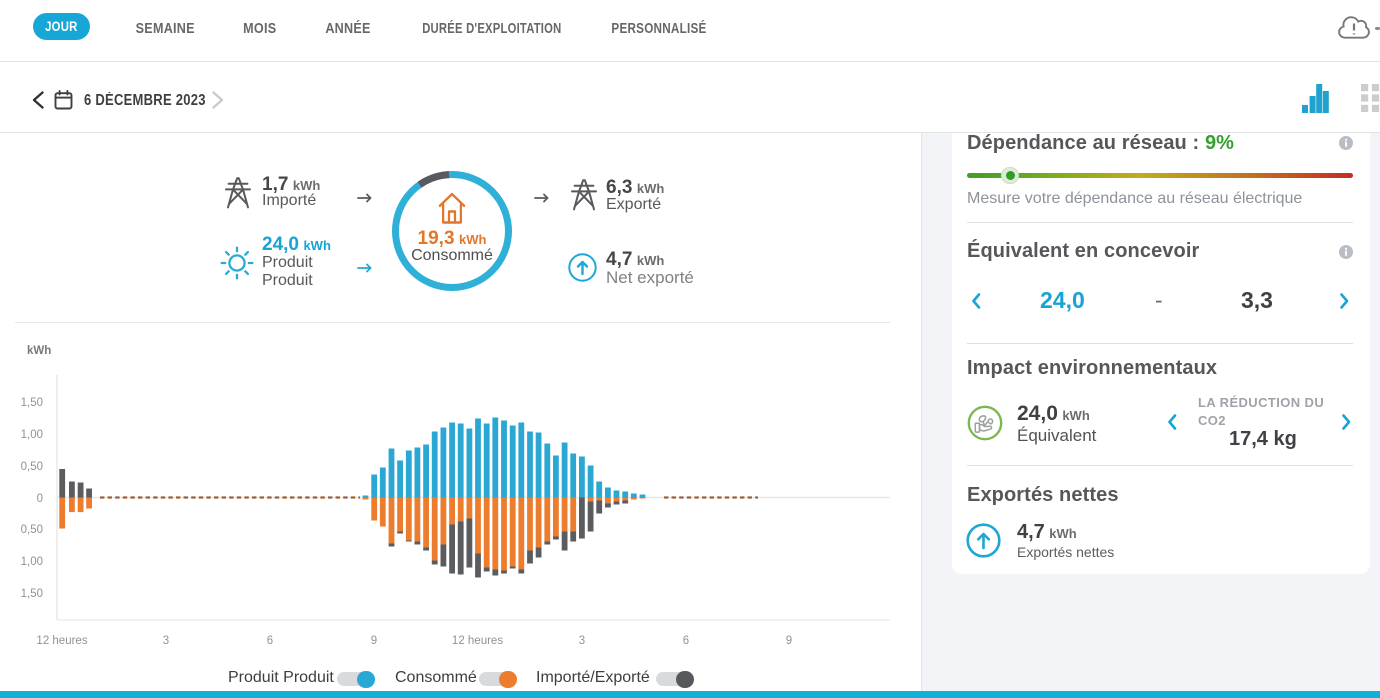 This screenshot has width=1380, height=698. What do you see at coordinates (40, 499) in the screenshot?
I see `svg-text: 0` at bounding box center [40, 499].